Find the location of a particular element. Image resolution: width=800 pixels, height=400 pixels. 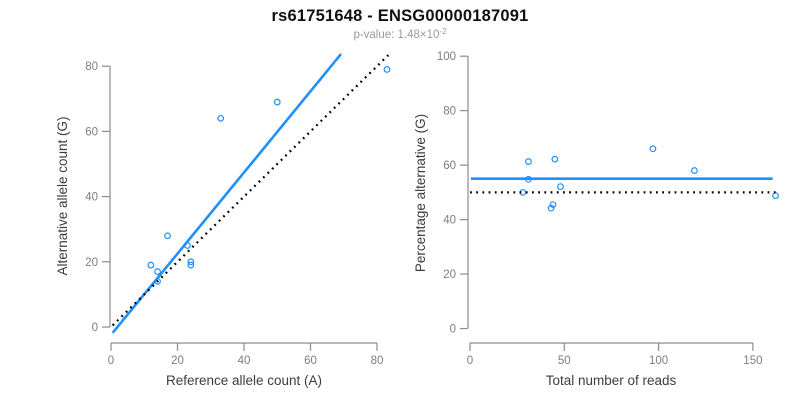

p-value-text: p-value: 1.48×10 is located at coordinates (396, 35).